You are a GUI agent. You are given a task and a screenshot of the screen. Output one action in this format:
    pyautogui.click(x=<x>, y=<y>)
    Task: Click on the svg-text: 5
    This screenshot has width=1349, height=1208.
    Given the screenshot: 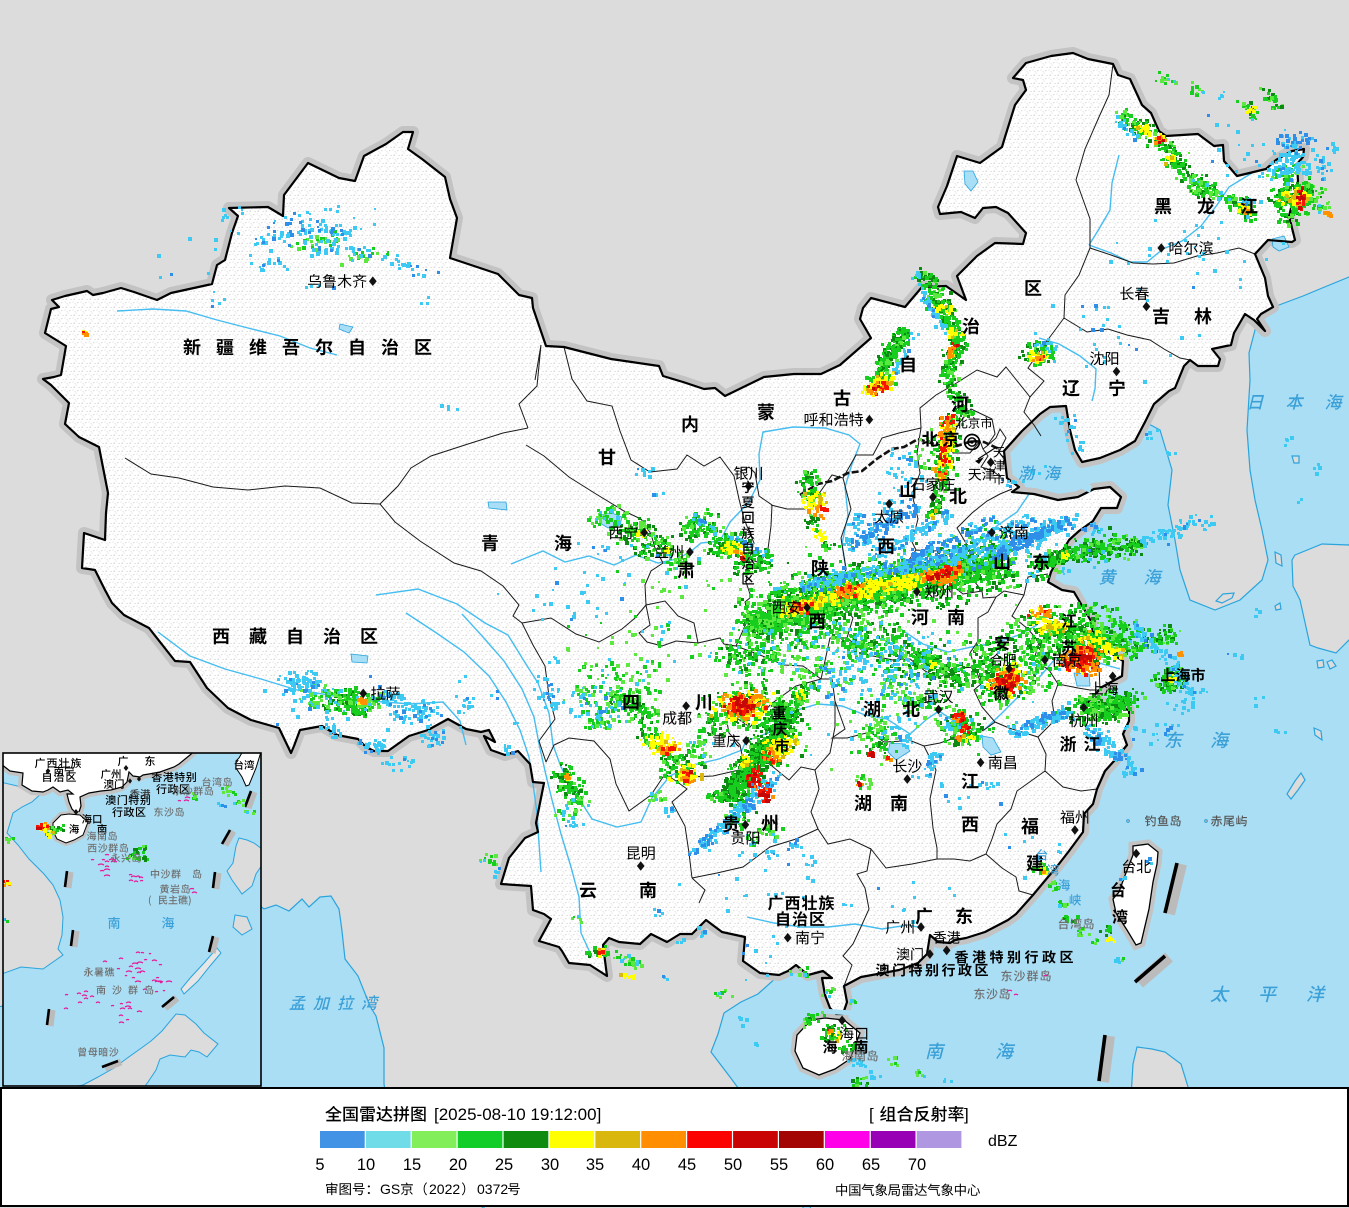 What is the action you would take?
    pyautogui.click(x=319, y=1165)
    